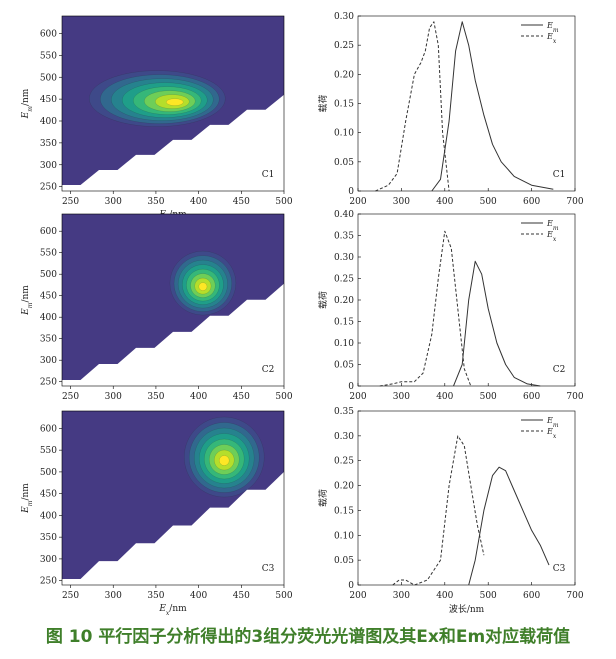 The image size is (616, 659). Describe the element at coordinates (48, 166) in the screenshot. I see `y-tick-label: 300` at that location.